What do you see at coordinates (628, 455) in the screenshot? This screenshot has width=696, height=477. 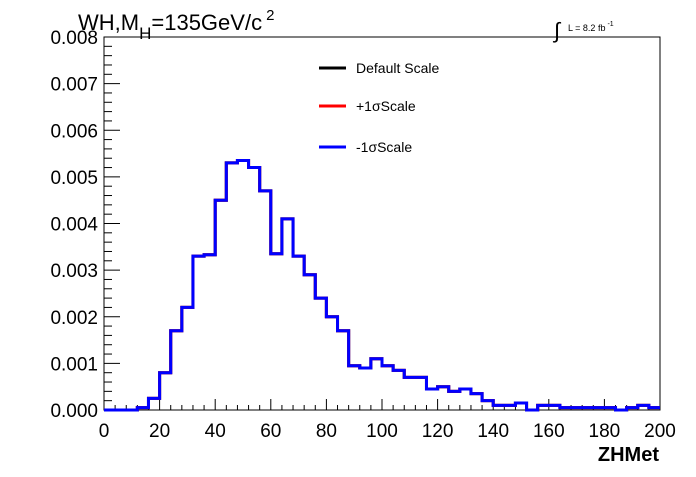 I see `x-axis-title: ZHMet` at bounding box center [628, 455].